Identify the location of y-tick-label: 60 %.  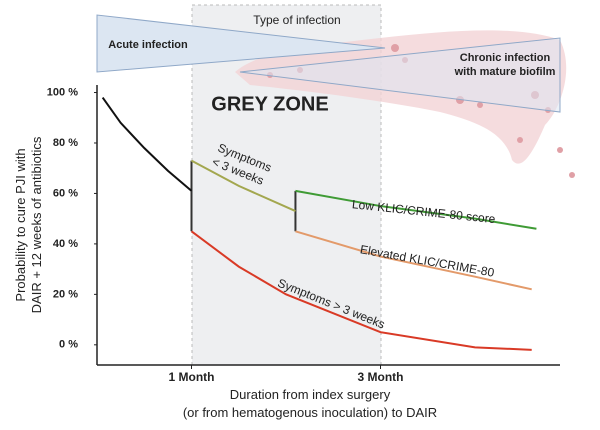
(65, 193).